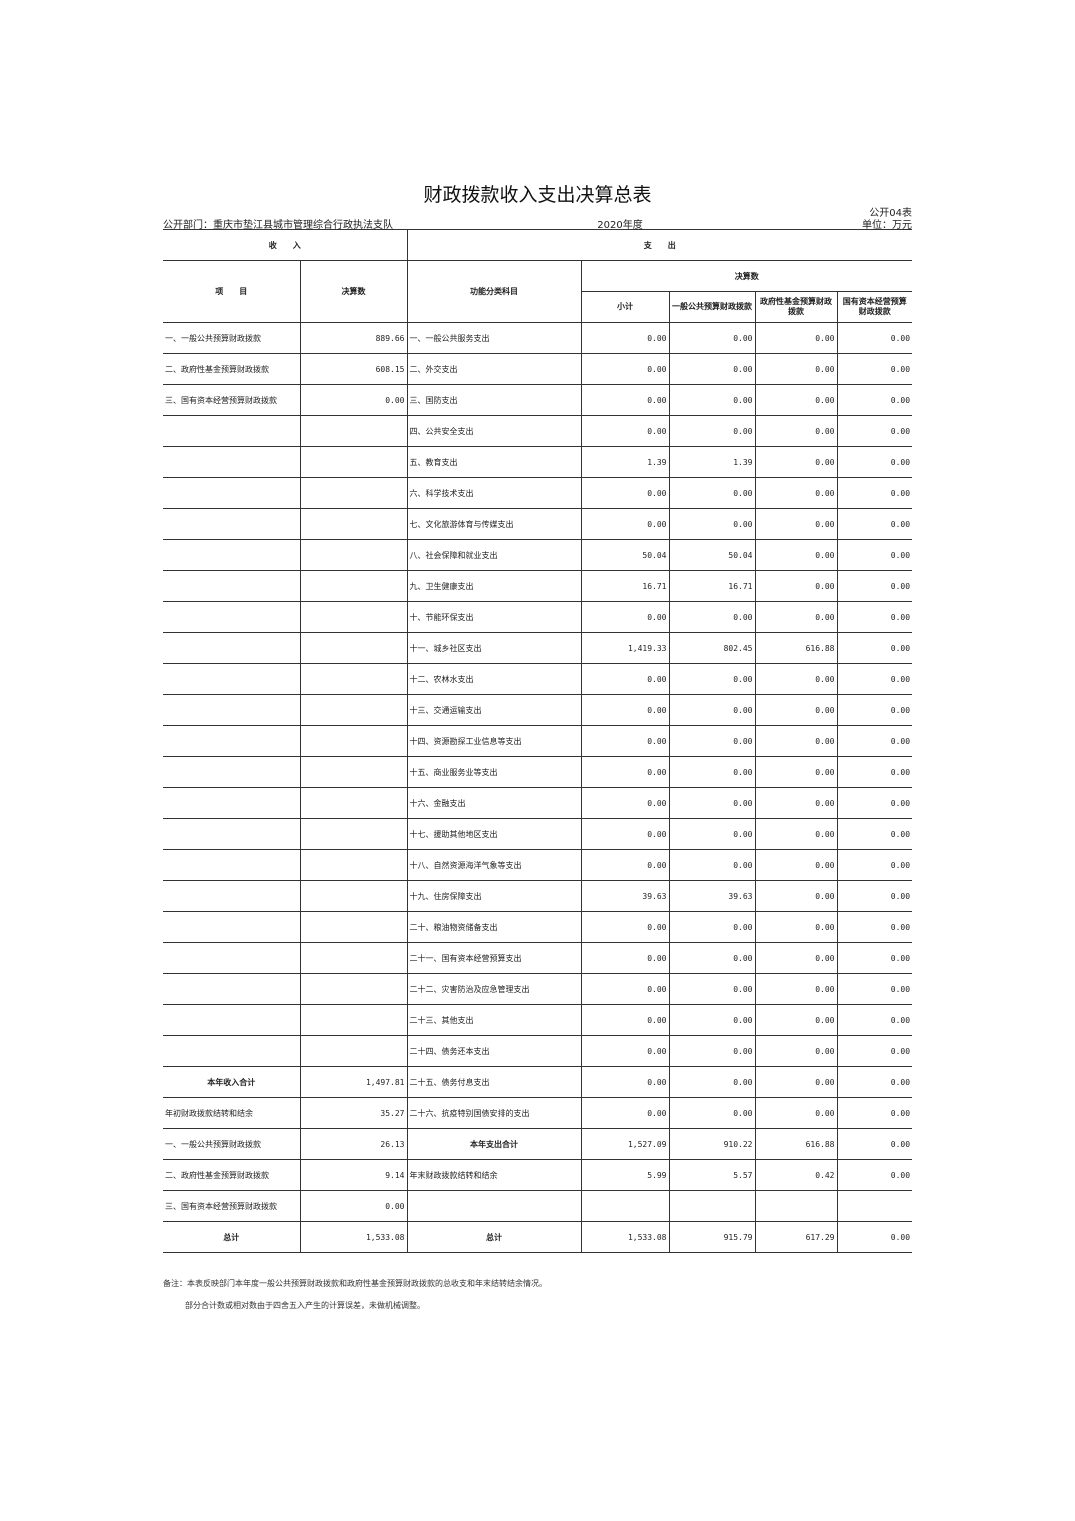 This screenshot has height=1521, width=1075. I want to click on expense-item-cell: 二十四、债务还本支出, so click(494, 1051).